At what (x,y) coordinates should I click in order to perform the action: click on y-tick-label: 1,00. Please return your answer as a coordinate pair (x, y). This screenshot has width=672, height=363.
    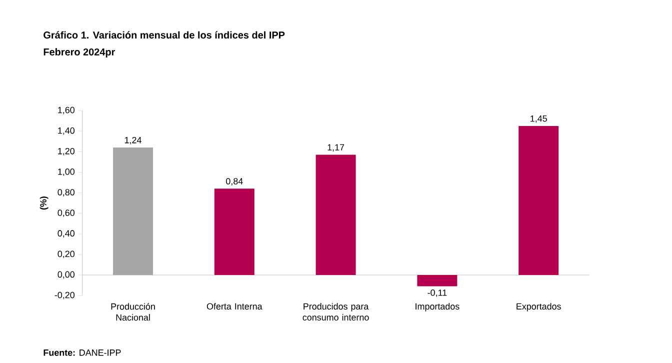
    Looking at the image, I should click on (66, 172).